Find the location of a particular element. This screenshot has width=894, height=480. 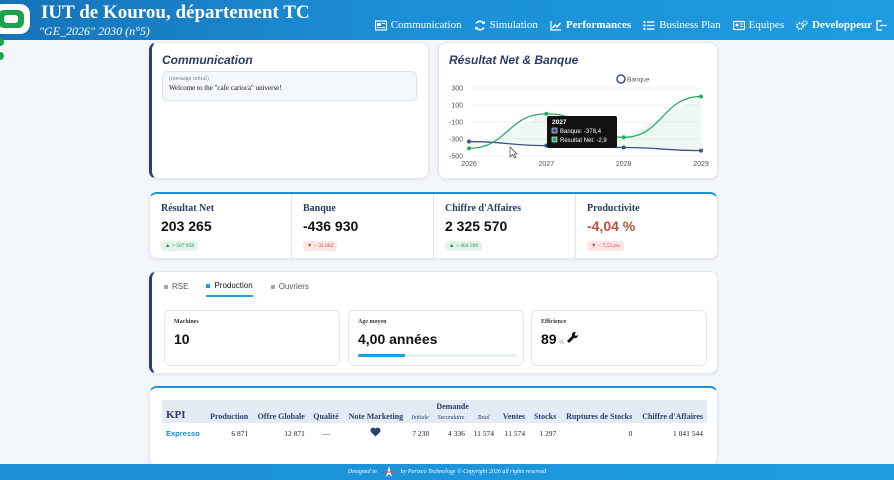

kpi-delta-badge: ▲ + 464 509 is located at coordinates (464, 246).